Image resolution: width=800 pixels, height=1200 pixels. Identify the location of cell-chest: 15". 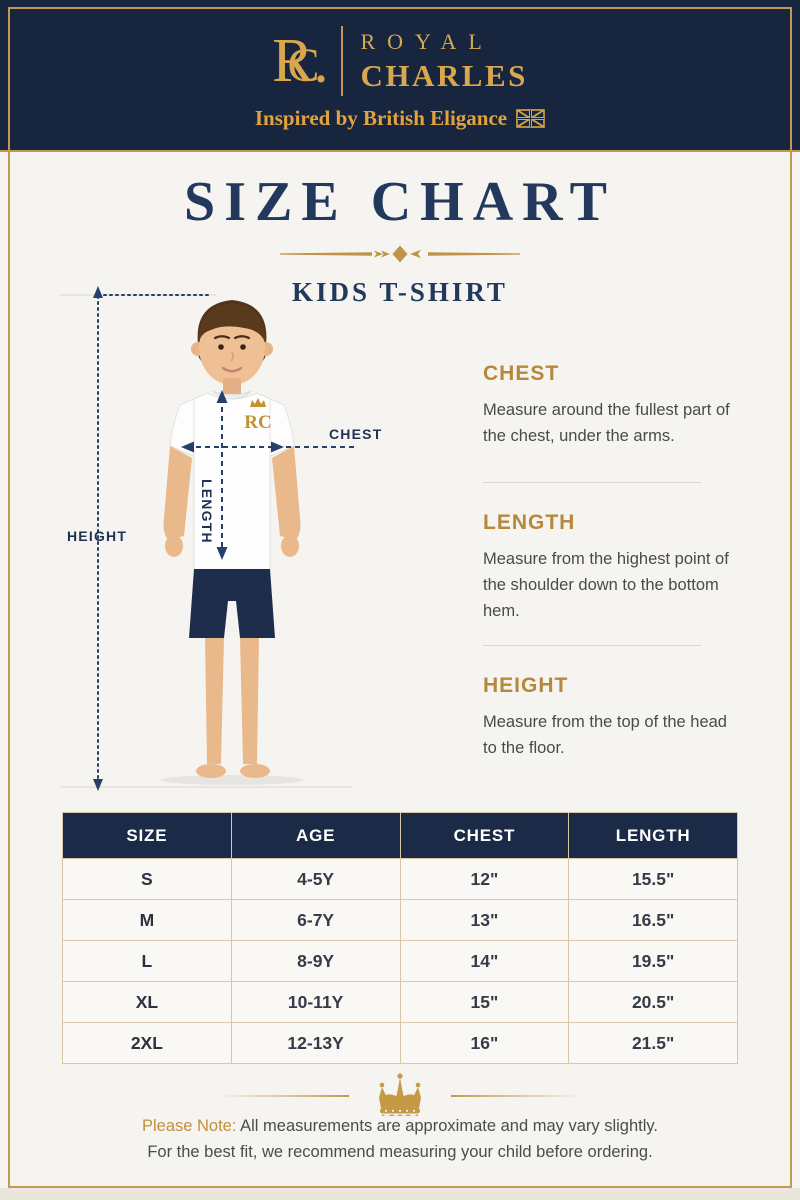
(484, 1002).